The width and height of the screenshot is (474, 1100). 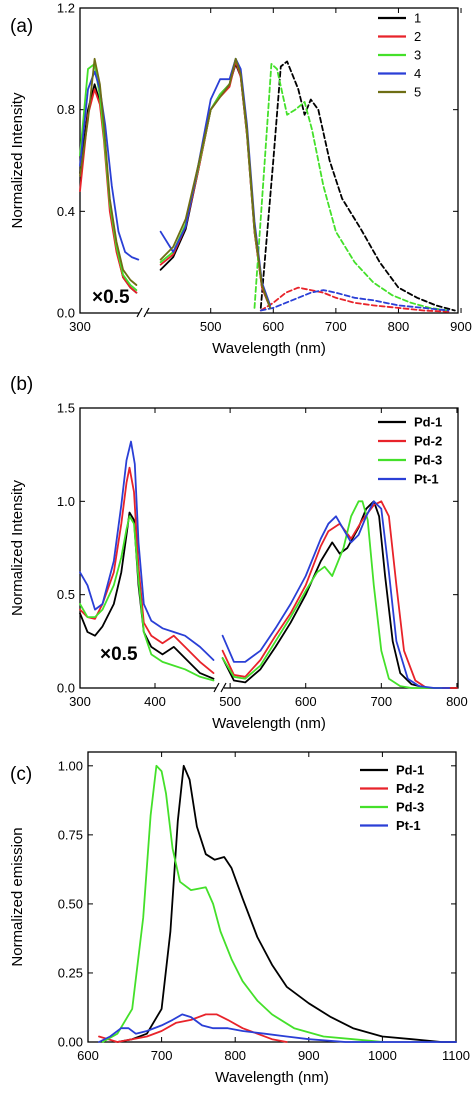 I want to click on legend-label: 1, so click(x=417, y=18).